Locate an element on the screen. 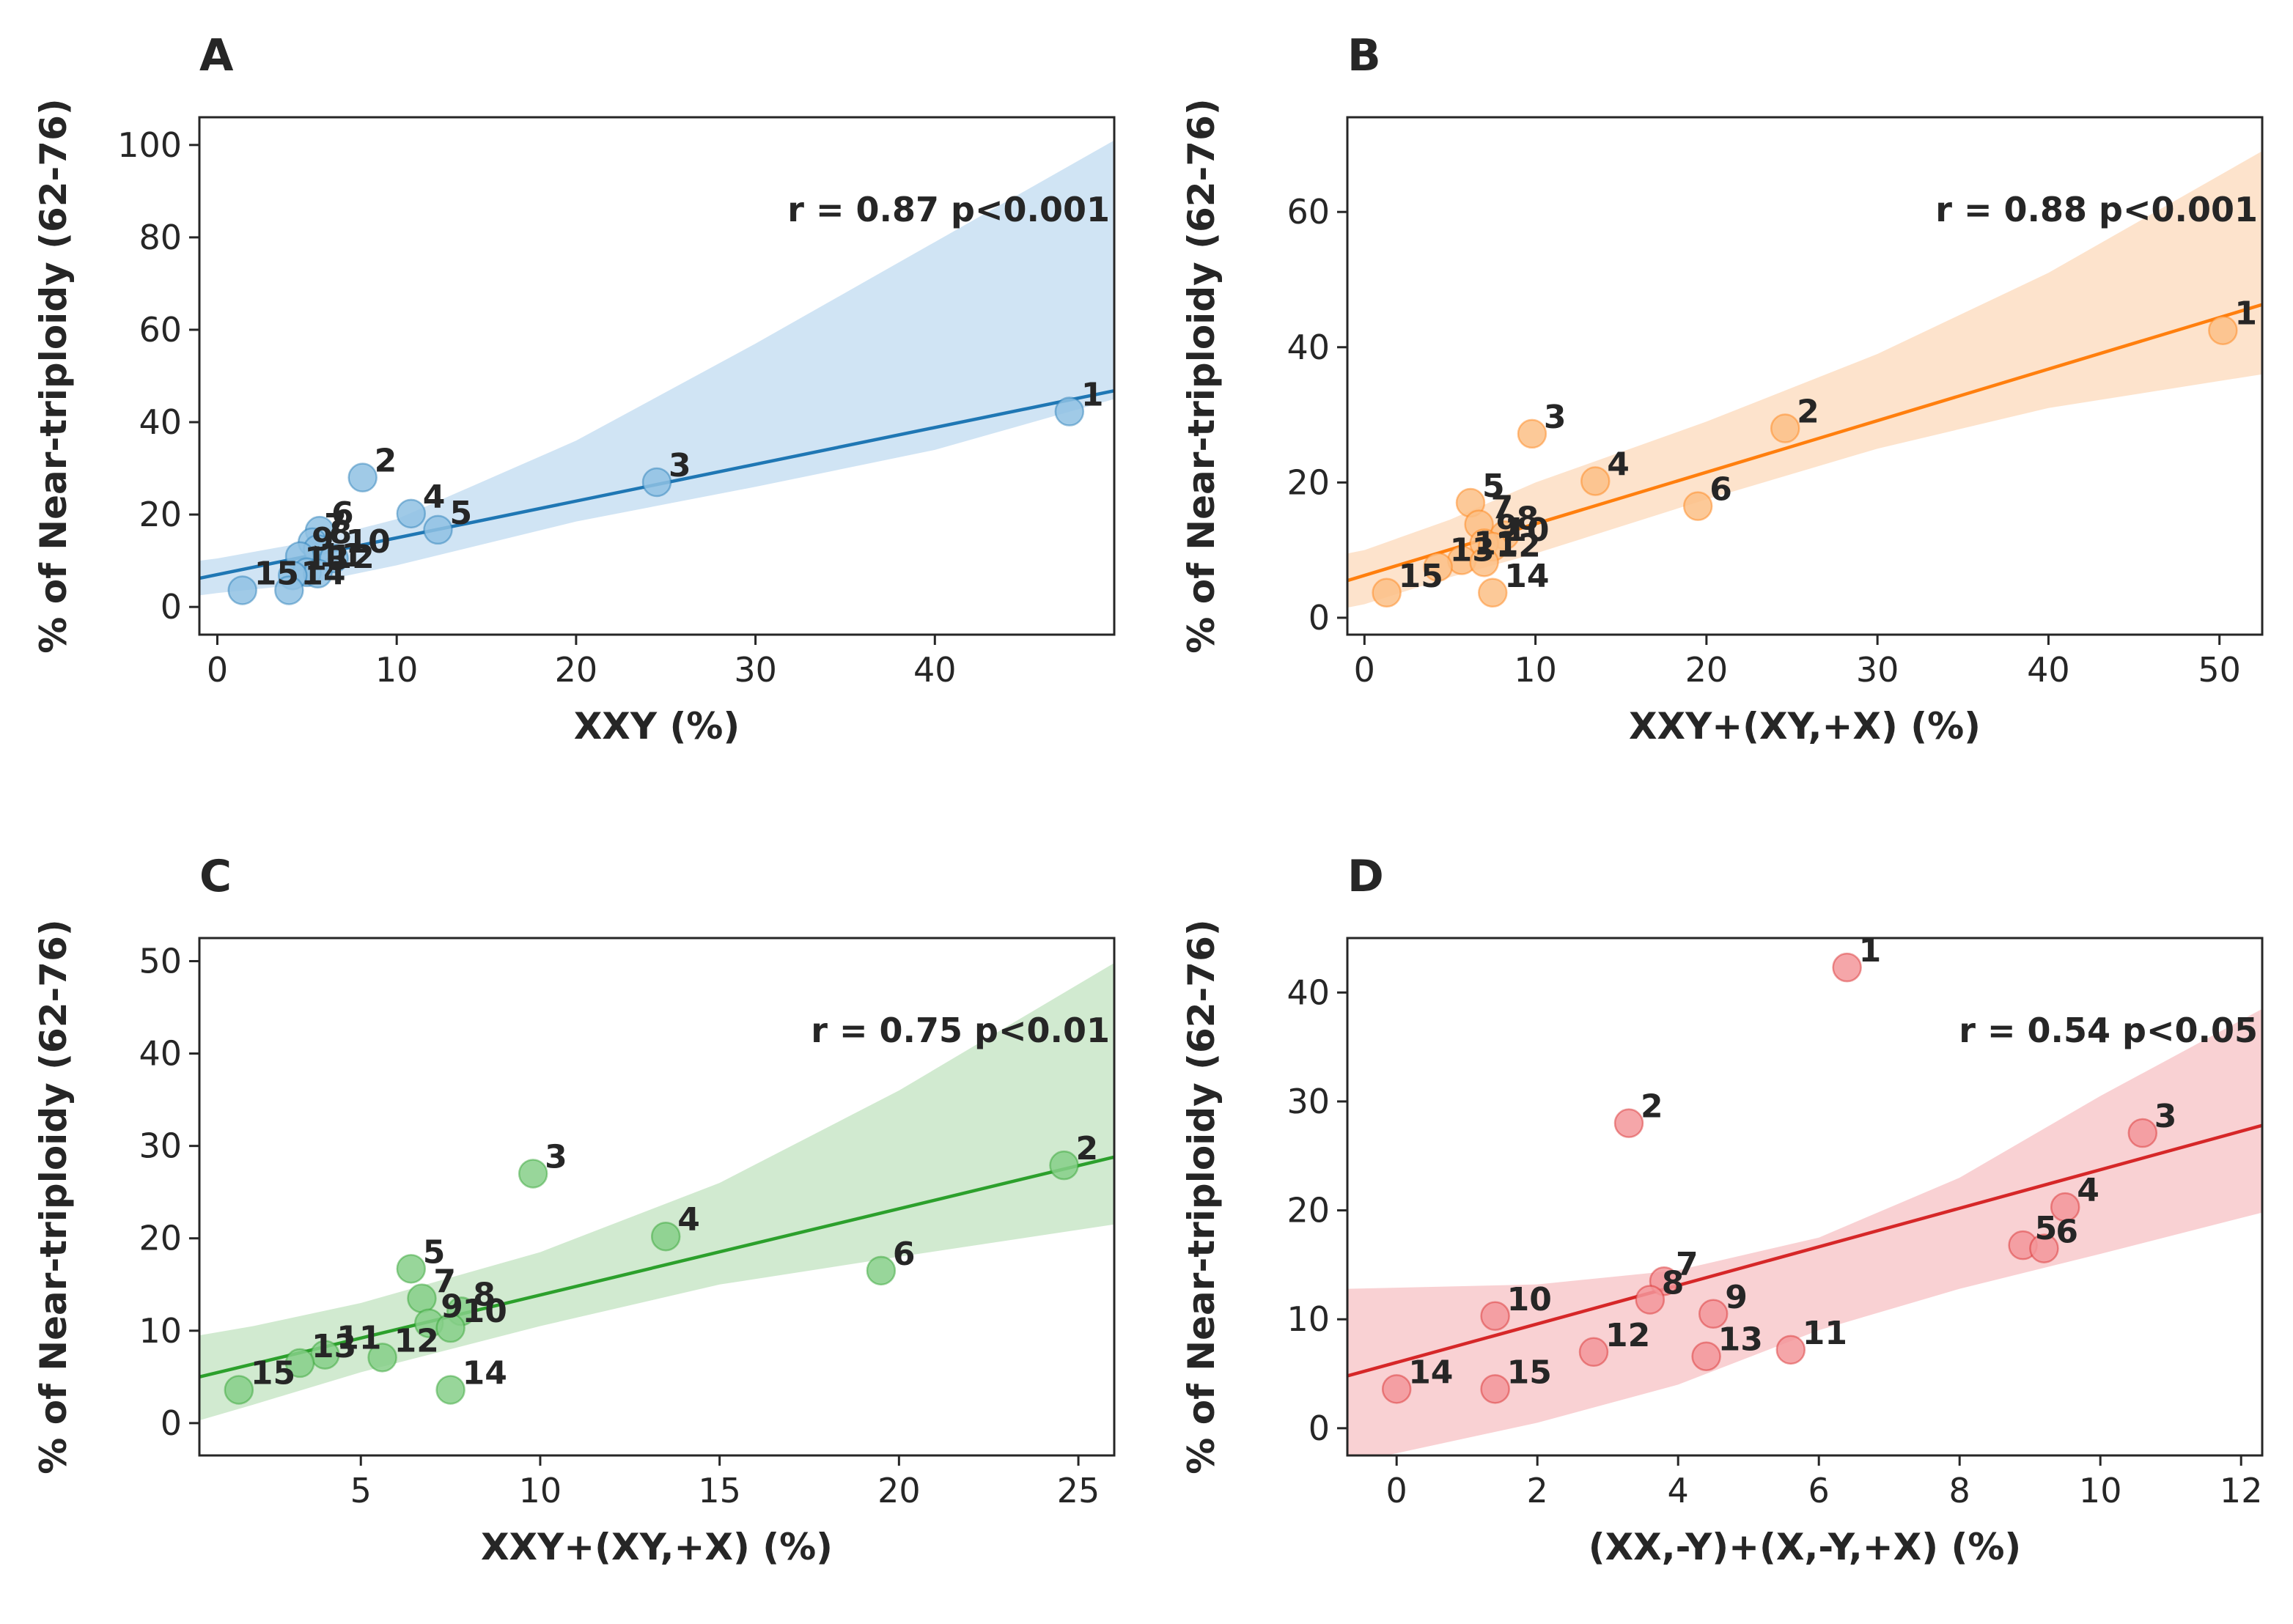 Image resolution: width=2293 pixels, height=1624 pixels. x-tick-label: 6 is located at coordinates (1819, 1490).